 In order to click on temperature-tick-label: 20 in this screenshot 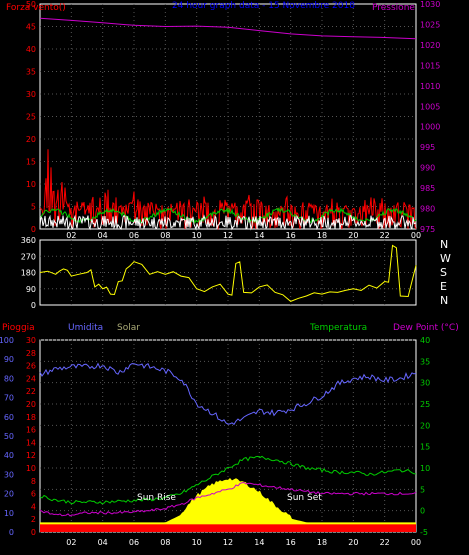, I will do `click(425, 425)`.